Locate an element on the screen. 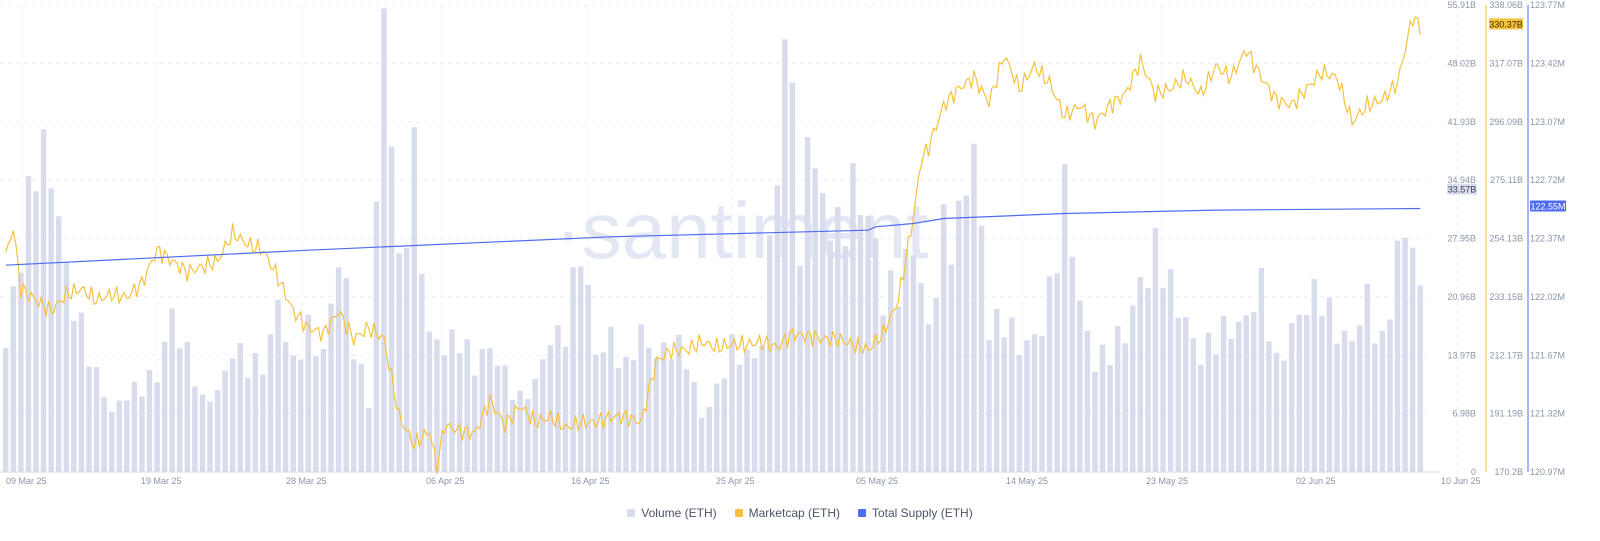 This screenshot has width=1600, height=541. supply-tick-label: 122.37M is located at coordinates (1547, 239).